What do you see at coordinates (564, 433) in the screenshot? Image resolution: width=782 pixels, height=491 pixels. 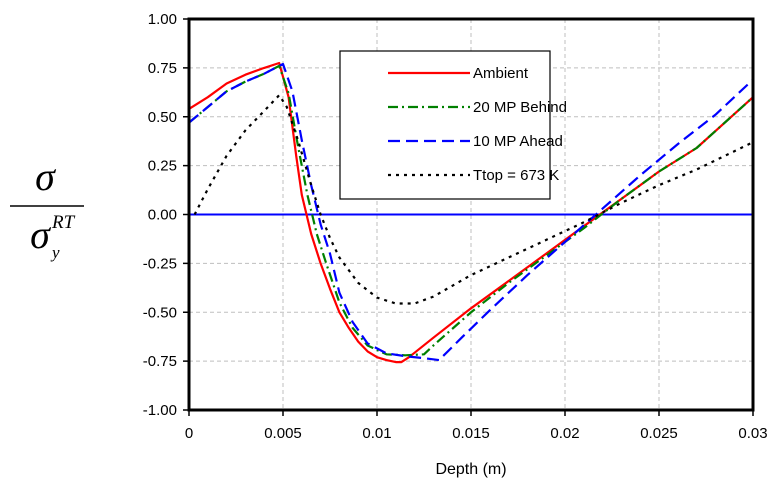 I see `x-tick-label: 0.02` at bounding box center [564, 433].